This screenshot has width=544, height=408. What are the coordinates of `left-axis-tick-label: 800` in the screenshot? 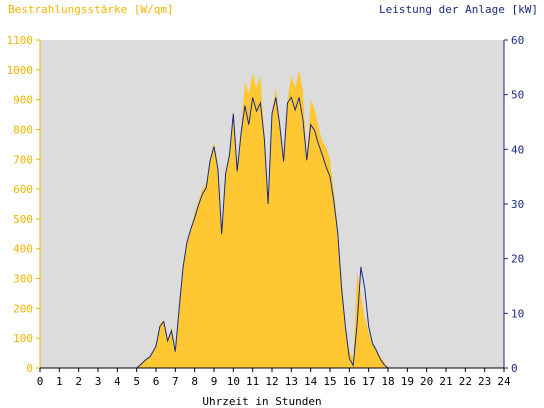 It's located at (23, 129).